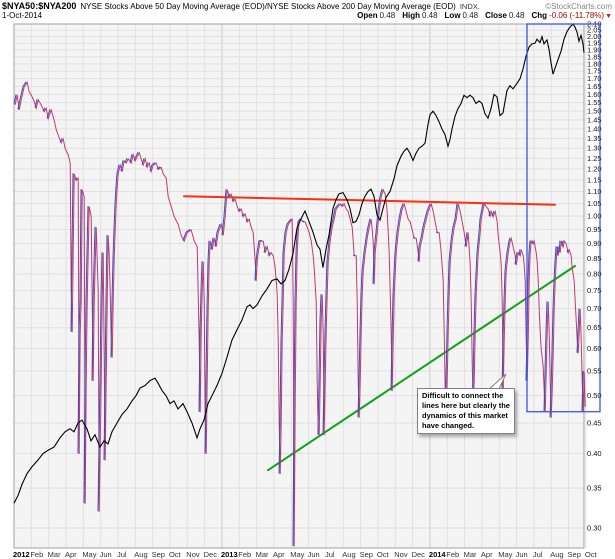  What do you see at coordinates (594, 527) in the screenshot?
I see `y-axis-label: 0.30` at bounding box center [594, 527].